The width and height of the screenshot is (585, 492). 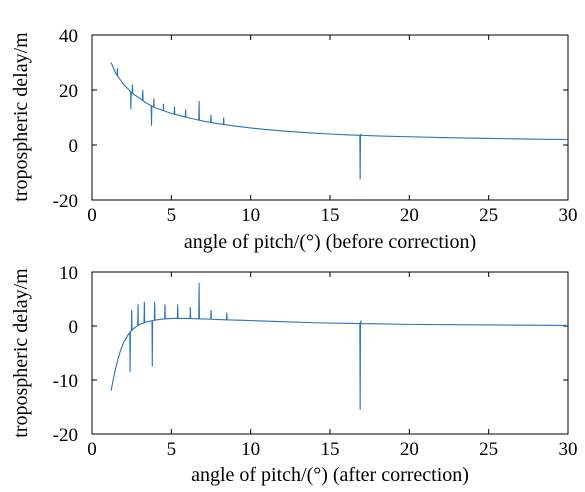 I want to click on x-tick-label-top: 0, so click(x=92, y=215).